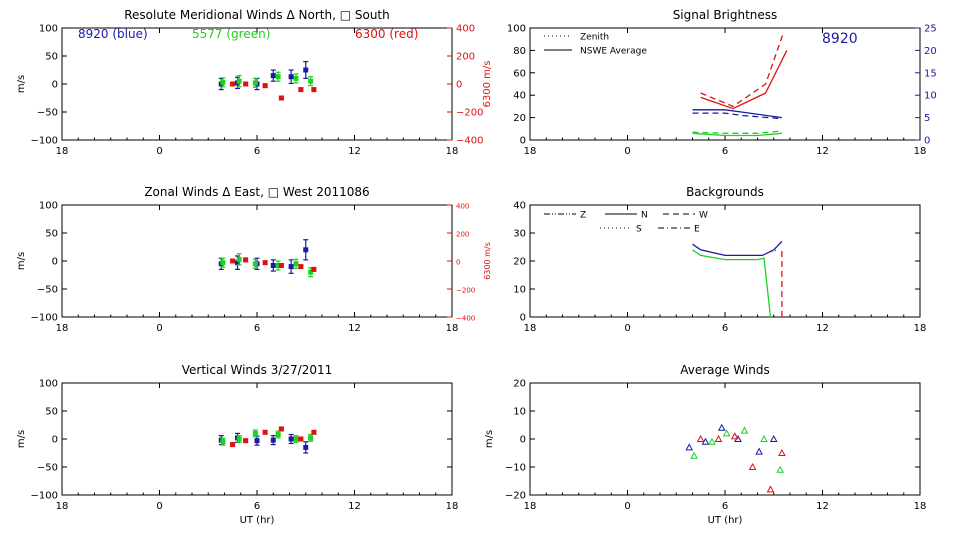 The height and width of the screenshot is (540, 960). I want to click on legend-label: N, so click(644, 216).